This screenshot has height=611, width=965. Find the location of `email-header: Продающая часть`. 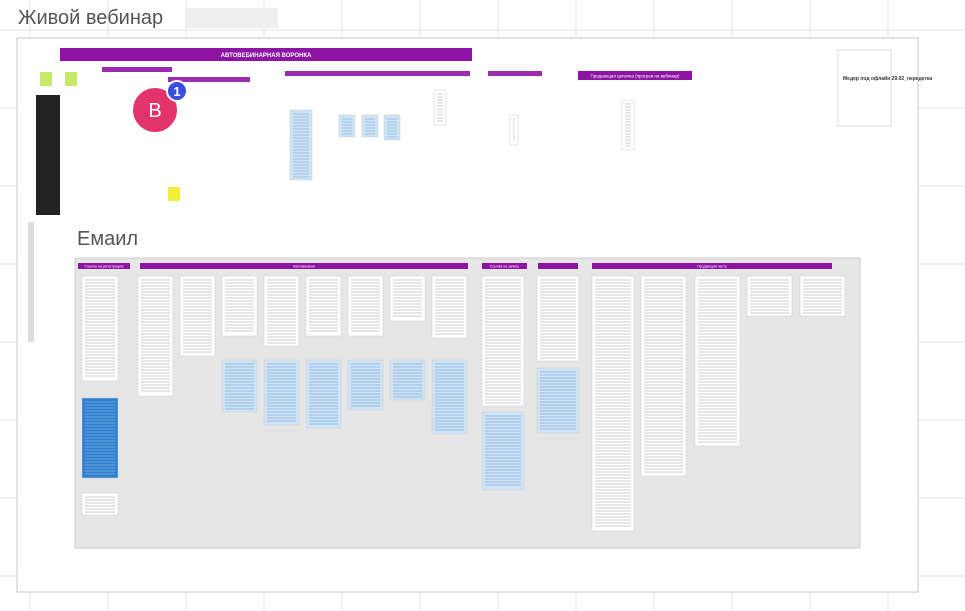

email-header: Продающая часть is located at coordinates (712, 267).